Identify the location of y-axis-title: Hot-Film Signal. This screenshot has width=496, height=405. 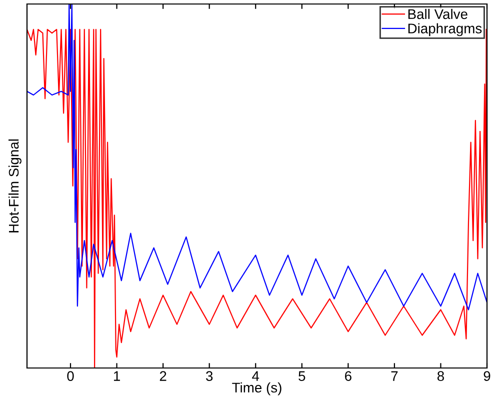
(15, 185).